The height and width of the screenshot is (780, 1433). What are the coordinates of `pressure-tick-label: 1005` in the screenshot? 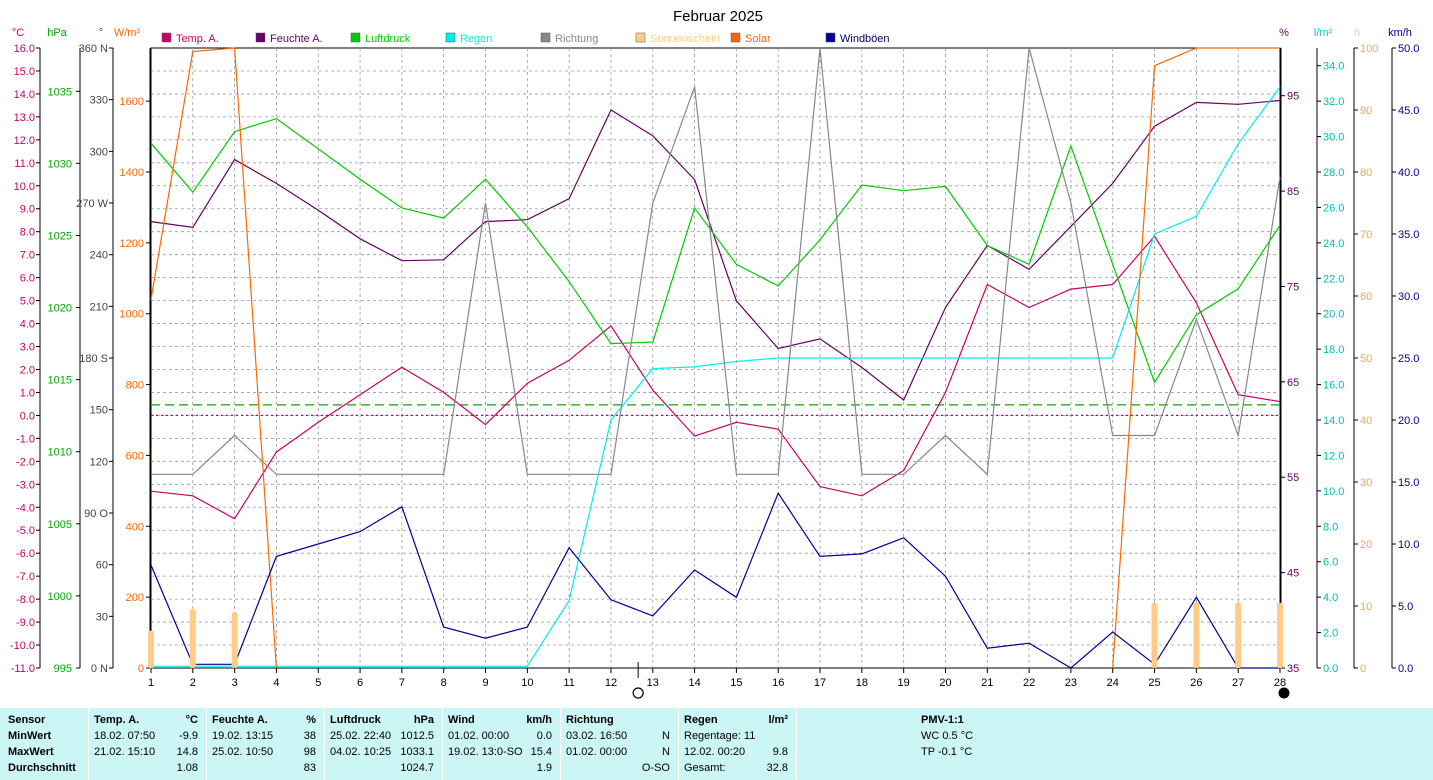 It's located at (60, 525).